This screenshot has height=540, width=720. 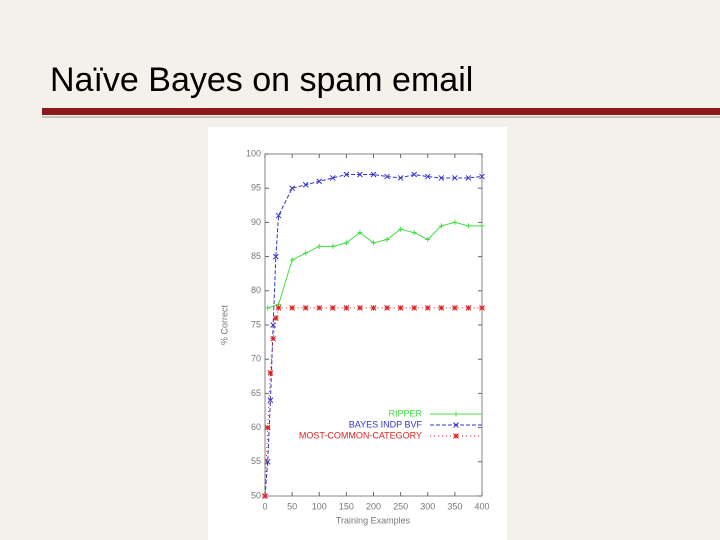 I want to click on x-tick-label: 200, so click(x=373, y=506).